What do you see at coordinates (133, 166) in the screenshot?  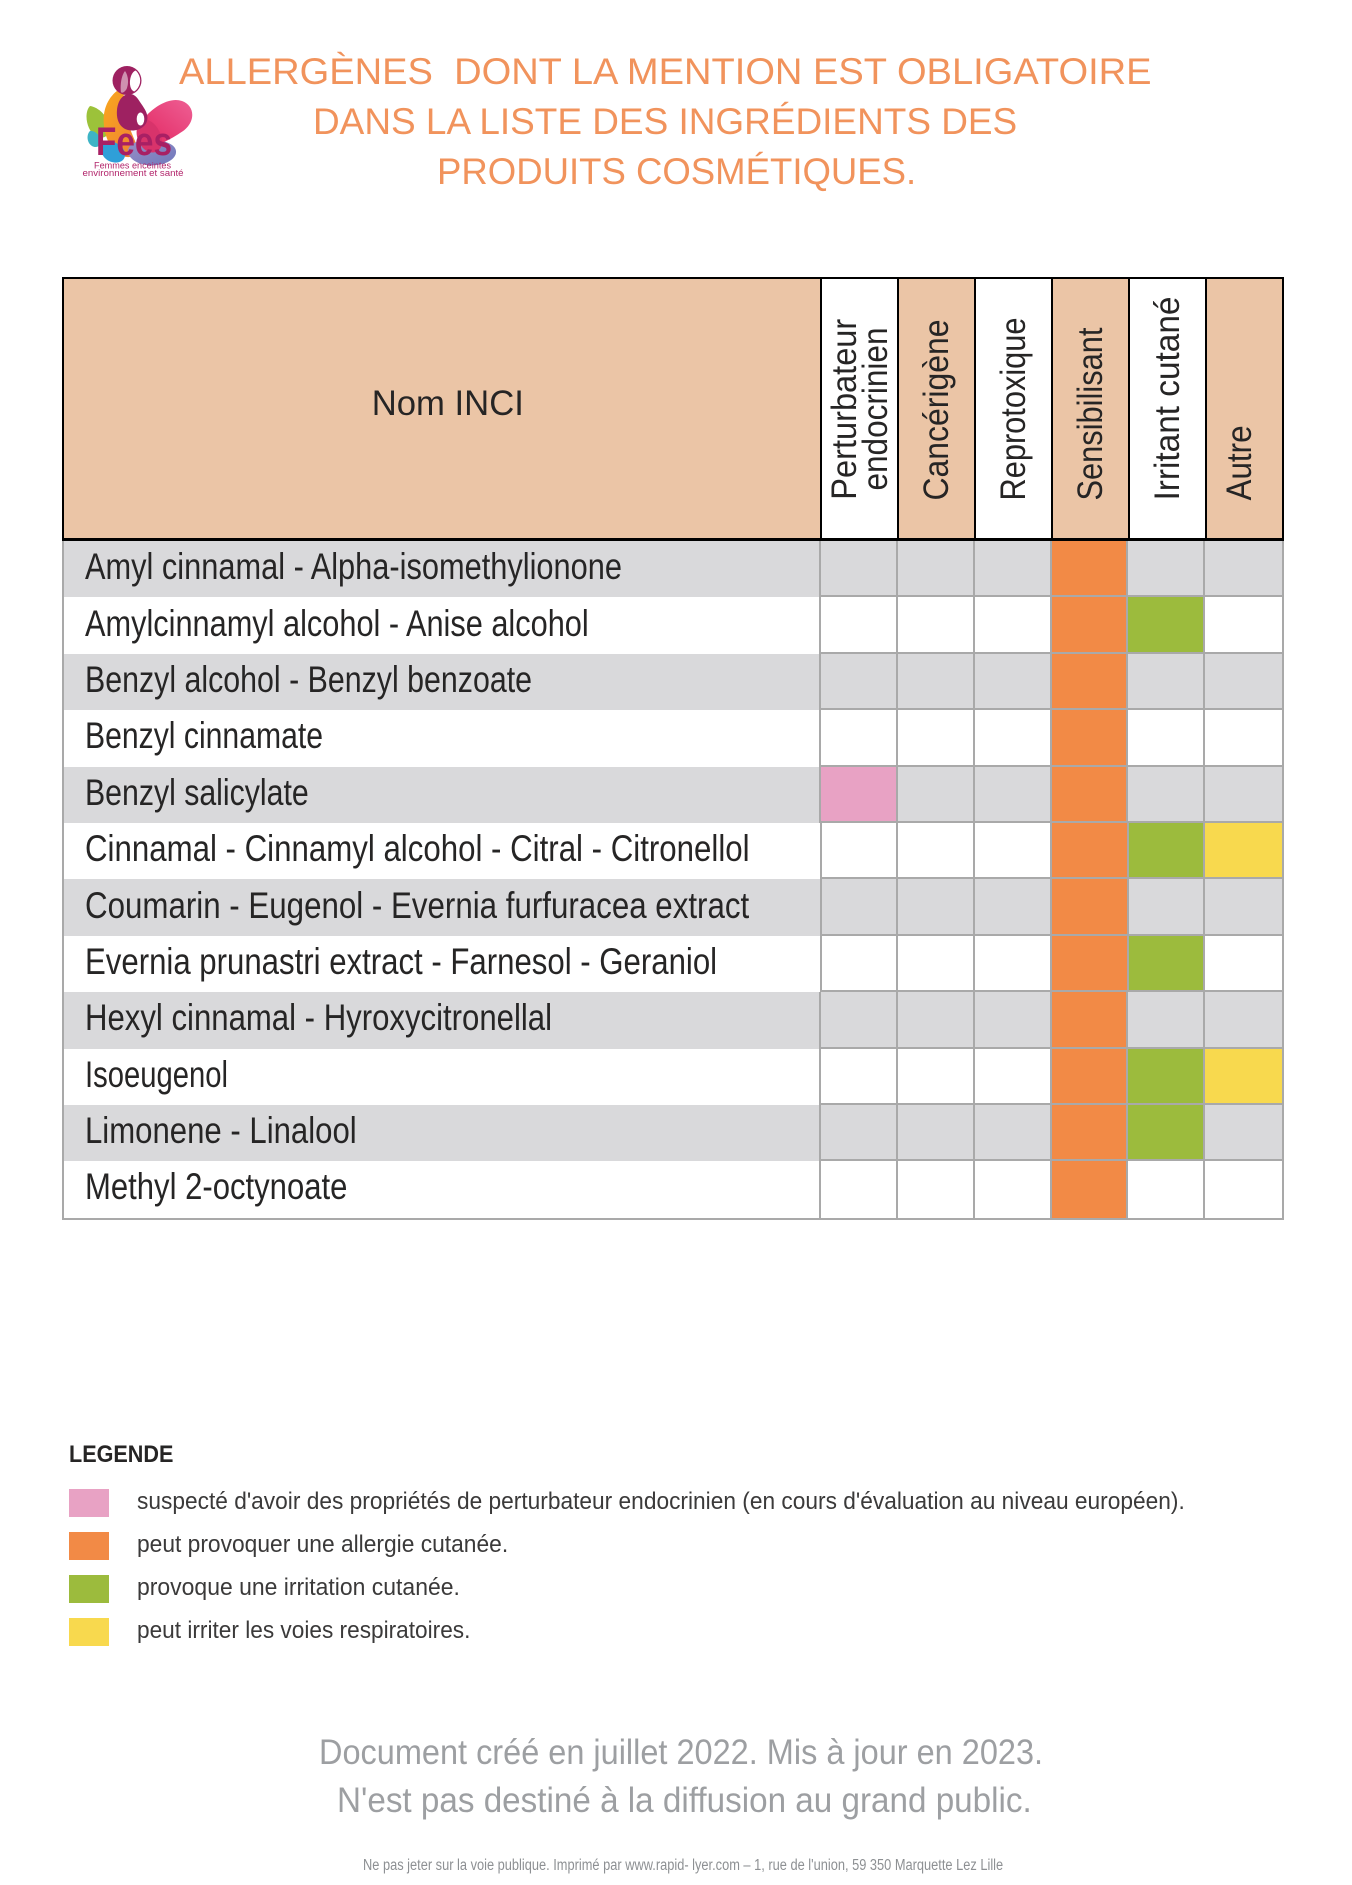 I see `svg-text: Femmes enceintes` at bounding box center [133, 166].